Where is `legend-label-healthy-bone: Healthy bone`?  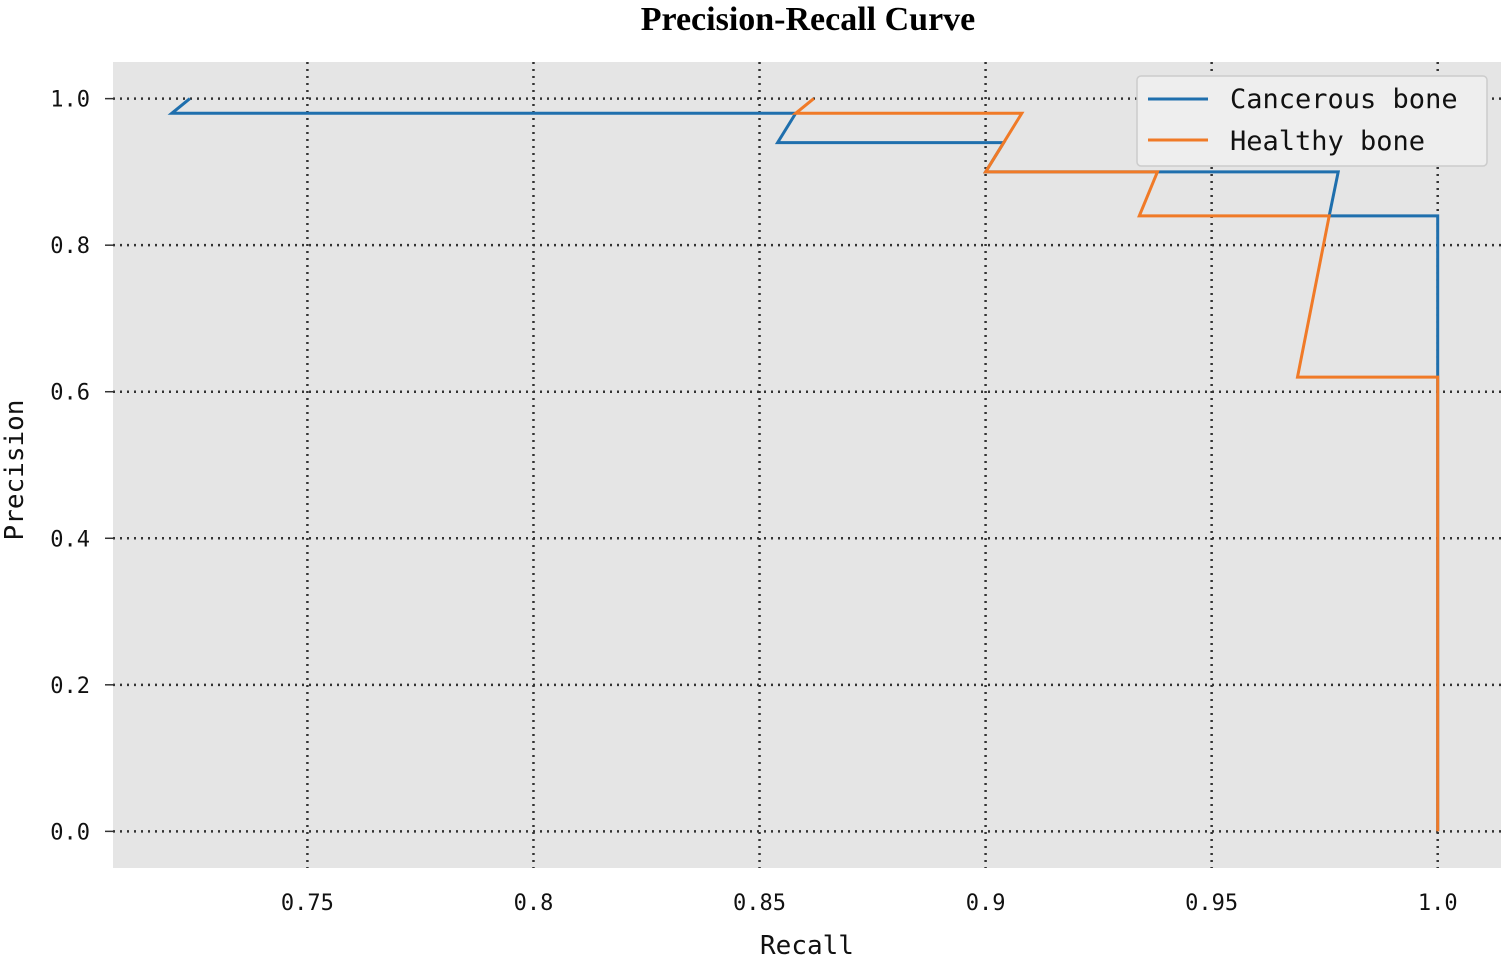 legend-label-healthy-bone: Healthy bone is located at coordinates (1327, 141).